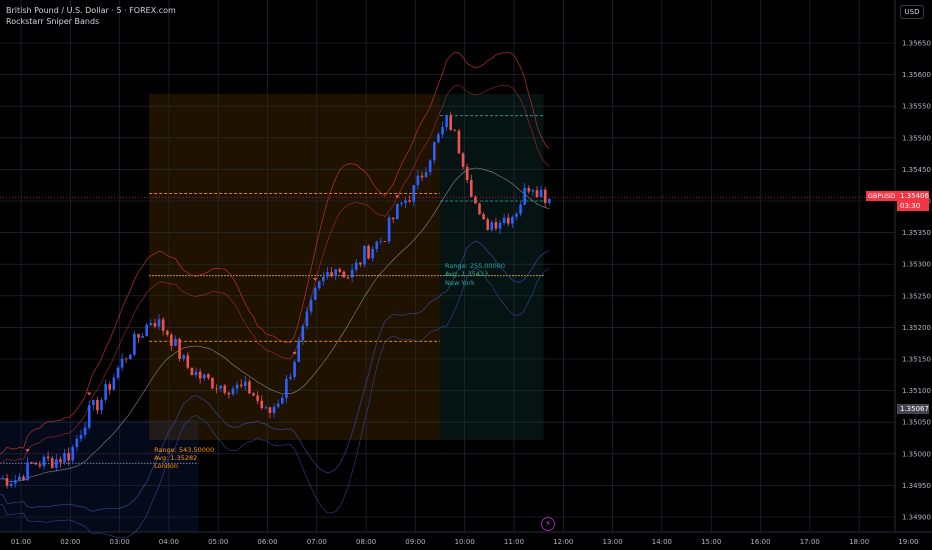  Describe the element at coordinates (916, 423) in the screenshot. I see `price-tick-label: 1.35050` at that location.